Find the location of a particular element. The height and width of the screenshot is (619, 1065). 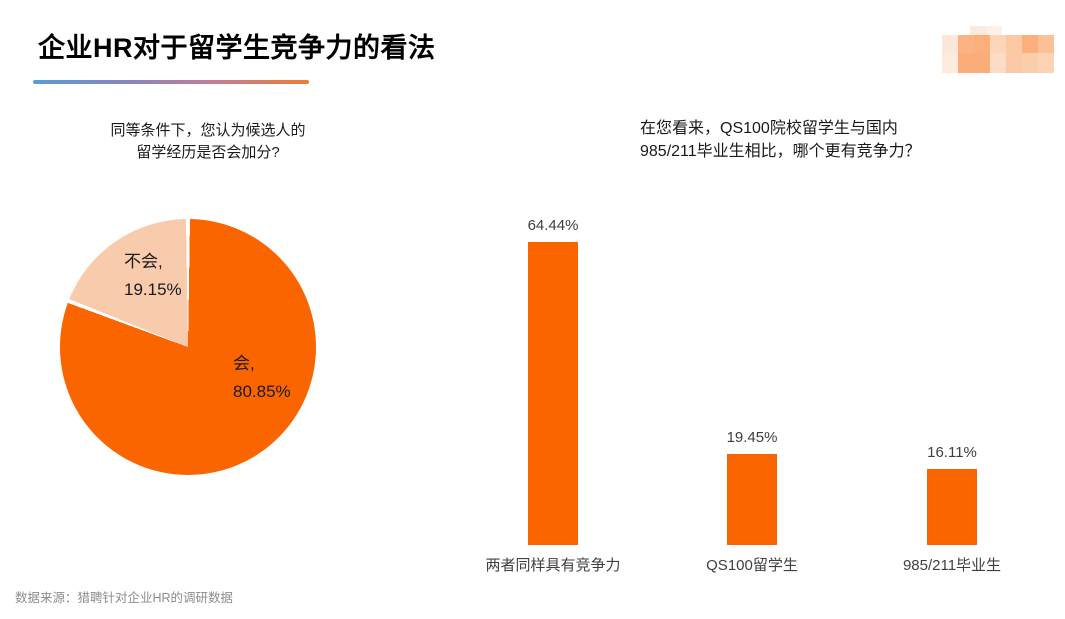

bar-category-label: QS100留学生 is located at coordinates (752, 565).